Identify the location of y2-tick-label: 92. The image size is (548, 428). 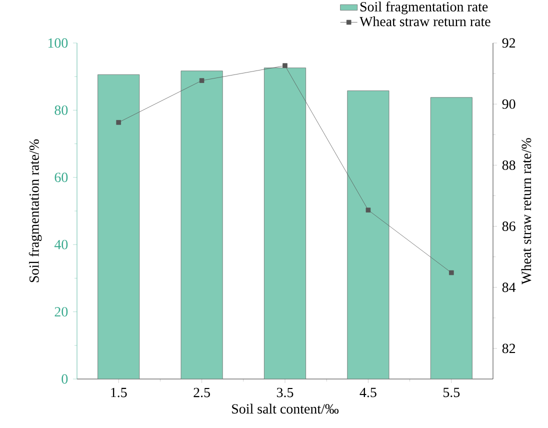
(509, 43).